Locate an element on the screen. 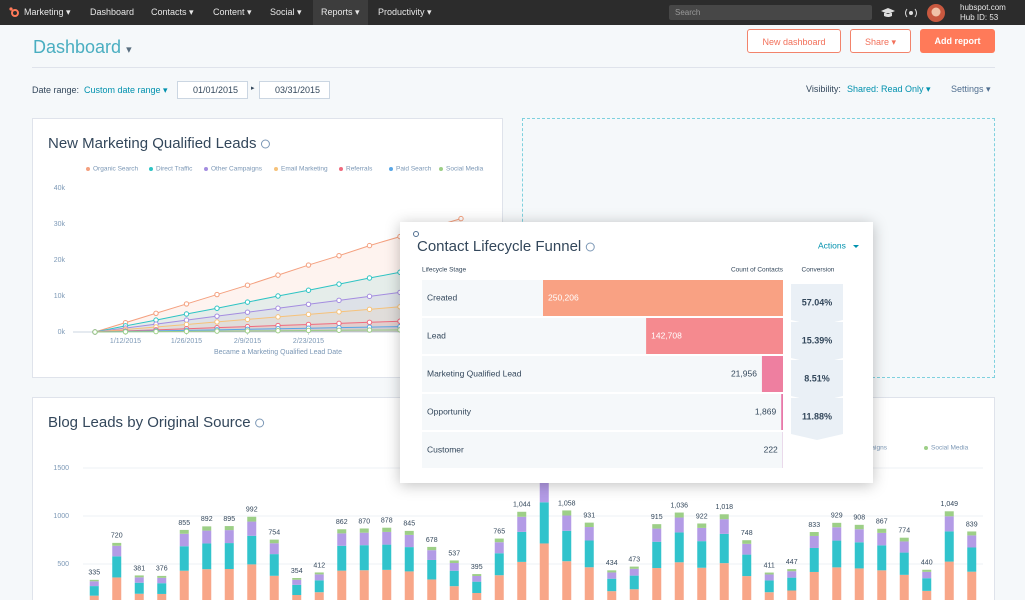 This screenshot has width=1025, height=600. nav-item-label: Content is located at coordinates (229, 12).